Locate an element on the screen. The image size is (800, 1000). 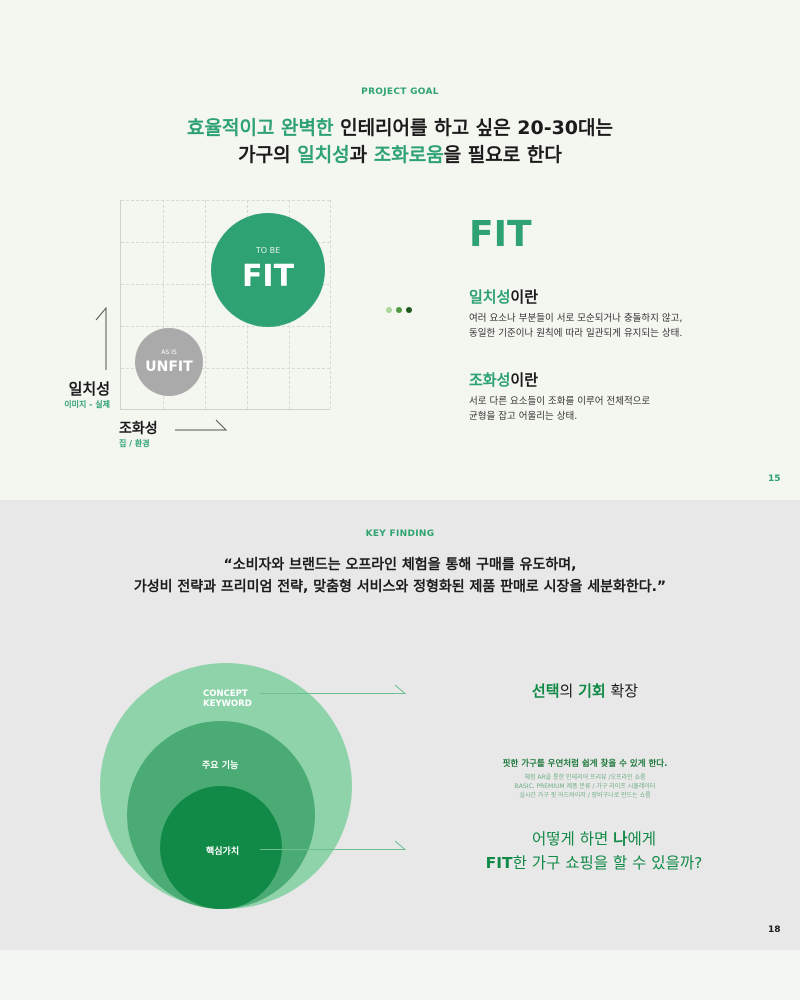
page-number: 18 is located at coordinates (774, 930).